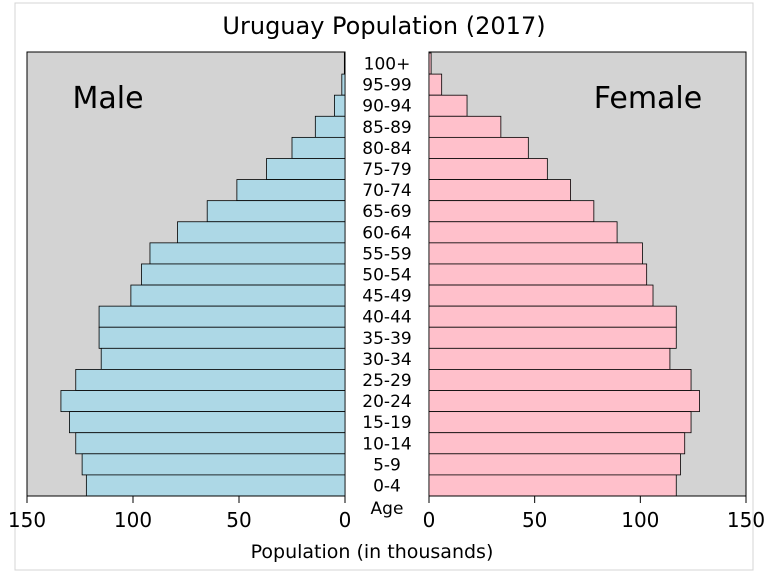  I want to click on age-label-25-29: 25-29, so click(386, 381).